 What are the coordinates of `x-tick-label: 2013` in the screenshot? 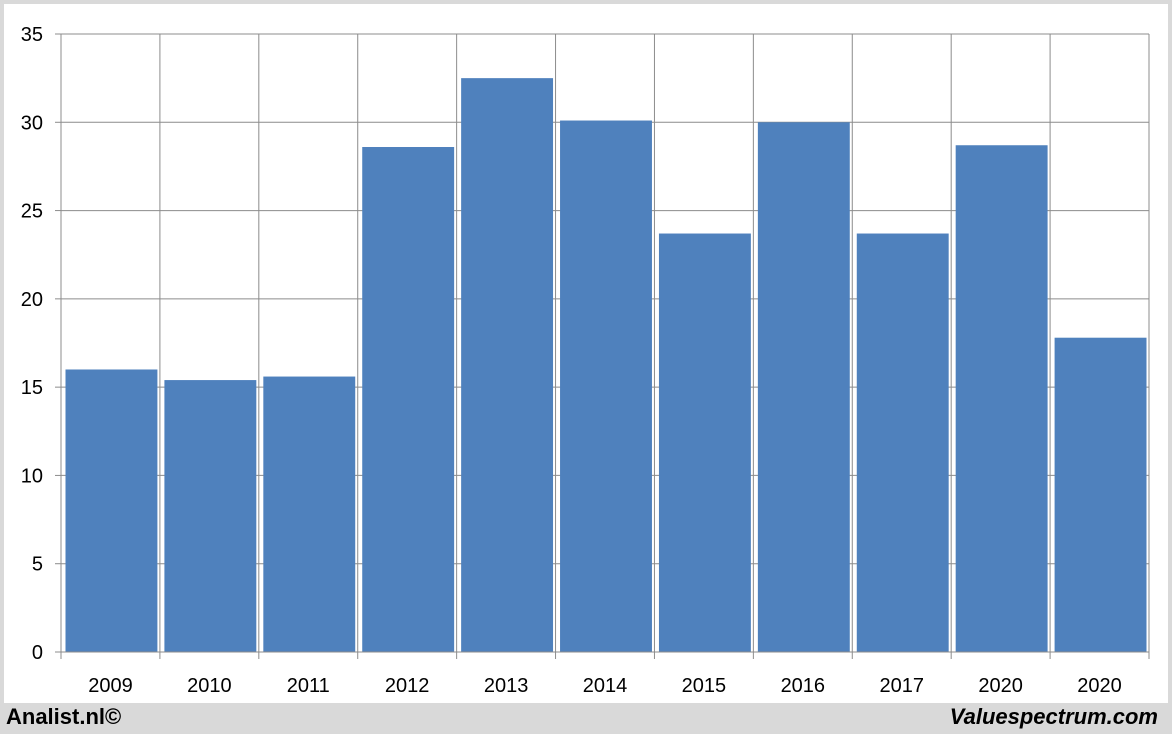 It's located at (506, 686).